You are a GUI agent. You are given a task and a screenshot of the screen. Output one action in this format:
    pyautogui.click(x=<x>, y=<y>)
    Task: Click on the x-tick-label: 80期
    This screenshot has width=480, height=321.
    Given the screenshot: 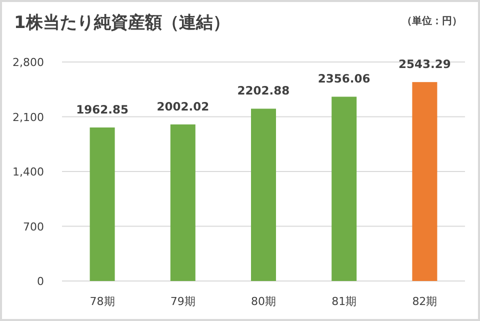 What is the action you would take?
    pyautogui.click(x=263, y=301)
    